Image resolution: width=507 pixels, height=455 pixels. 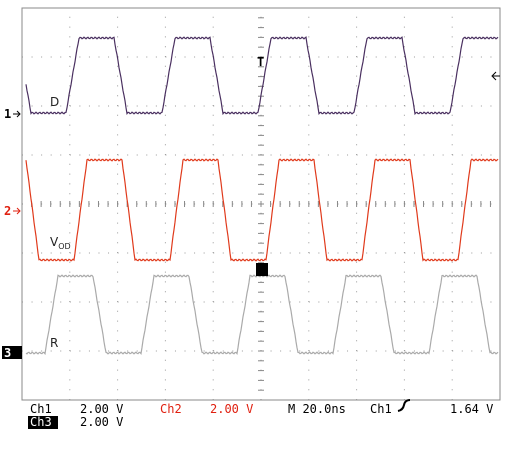 What do you see at coordinates (471, 409) in the screenshot?
I see `status-trig-level: 1.64 V` at bounding box center [471, 409].